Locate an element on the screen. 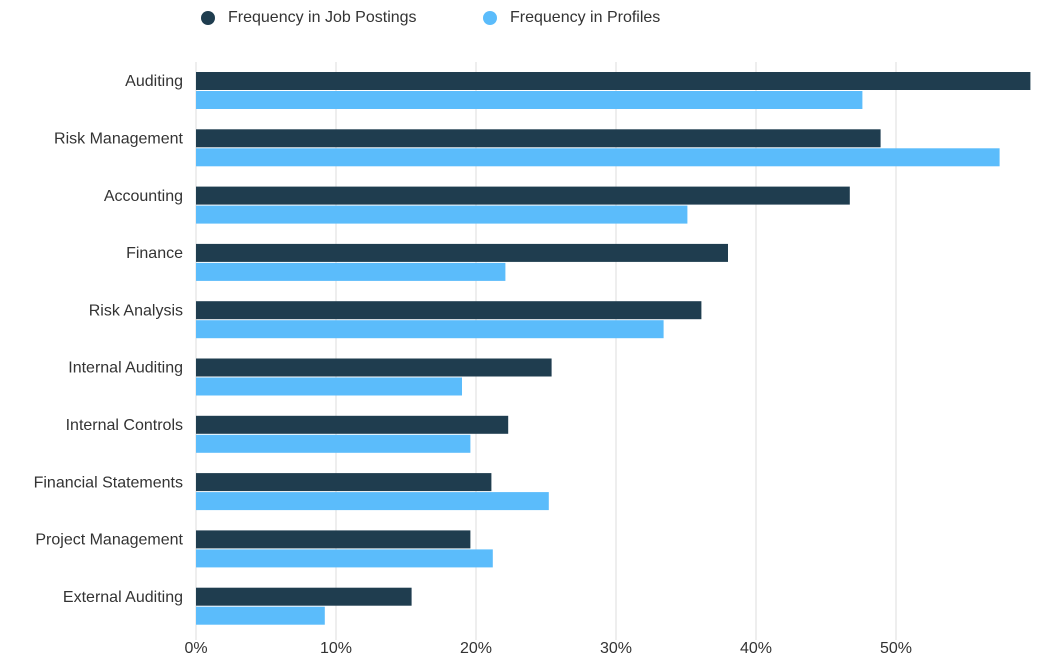 Image resolution: width=1049 pixels, height=659 pixels. x-tick-label: 0% is located at coordinates (195, 648).